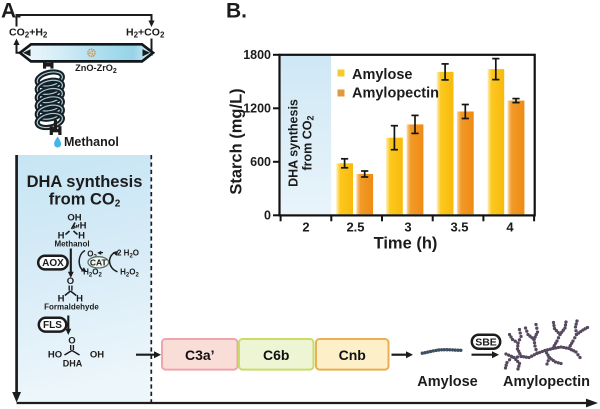 The image size is (600, 409). I want to click on svg-text: FLS, so click(52, 325).